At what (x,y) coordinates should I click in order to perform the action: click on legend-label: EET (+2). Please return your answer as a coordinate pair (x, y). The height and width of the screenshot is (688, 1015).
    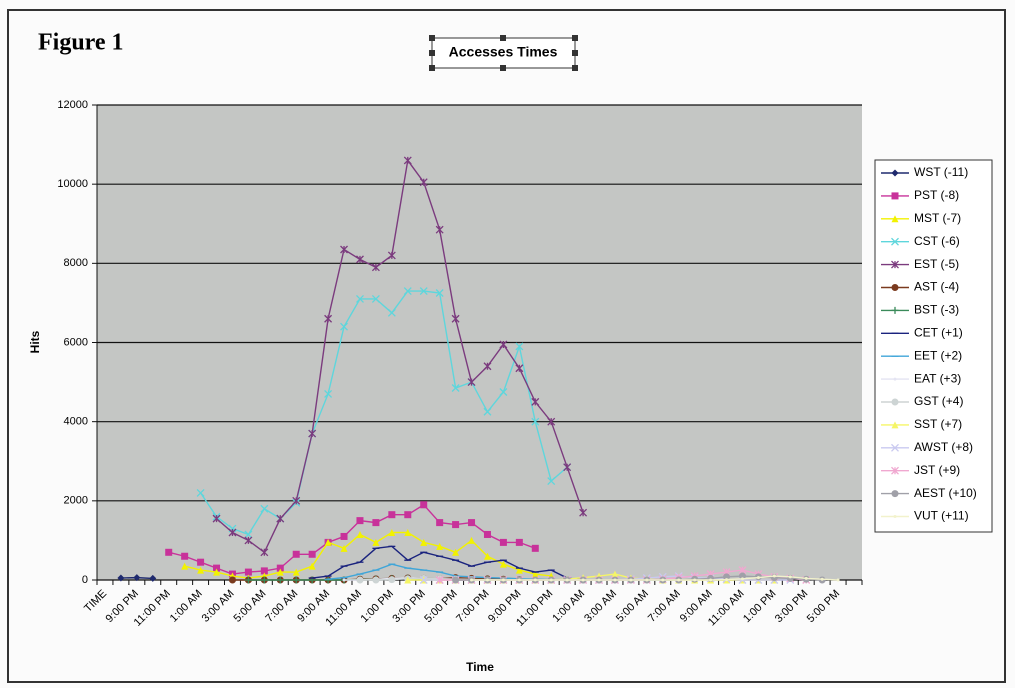
    Looking at the image, I should click on (938, 355).